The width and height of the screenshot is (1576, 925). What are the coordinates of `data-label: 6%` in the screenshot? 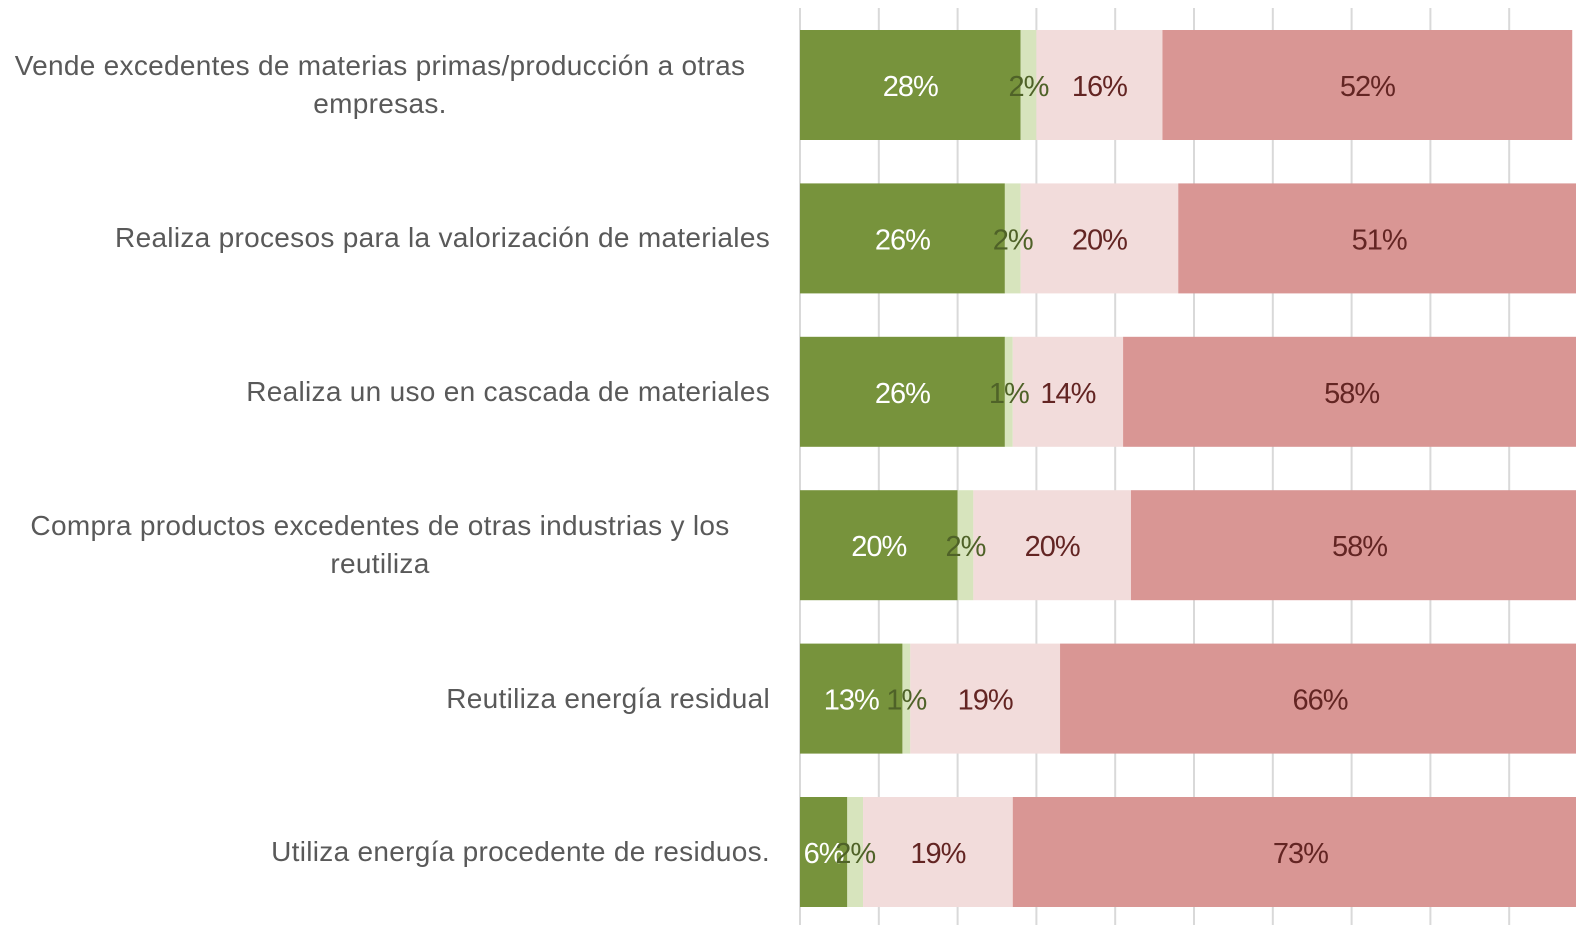 It's located at (824, 854).